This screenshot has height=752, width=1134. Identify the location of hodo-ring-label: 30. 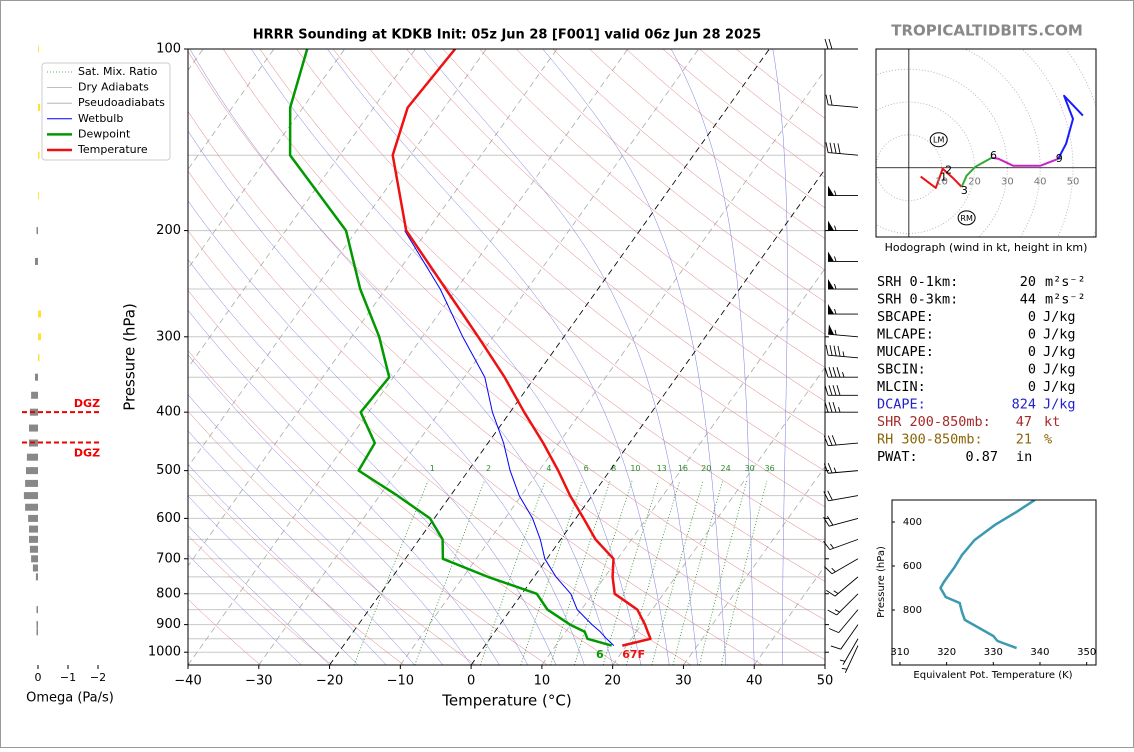
(1007, 182).